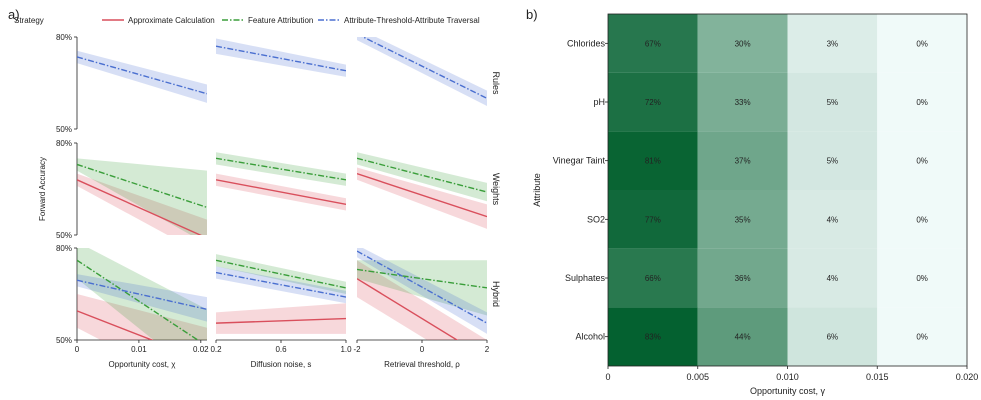  I want to click on y-axis-rules: 80% 50%, so click(67, 83).